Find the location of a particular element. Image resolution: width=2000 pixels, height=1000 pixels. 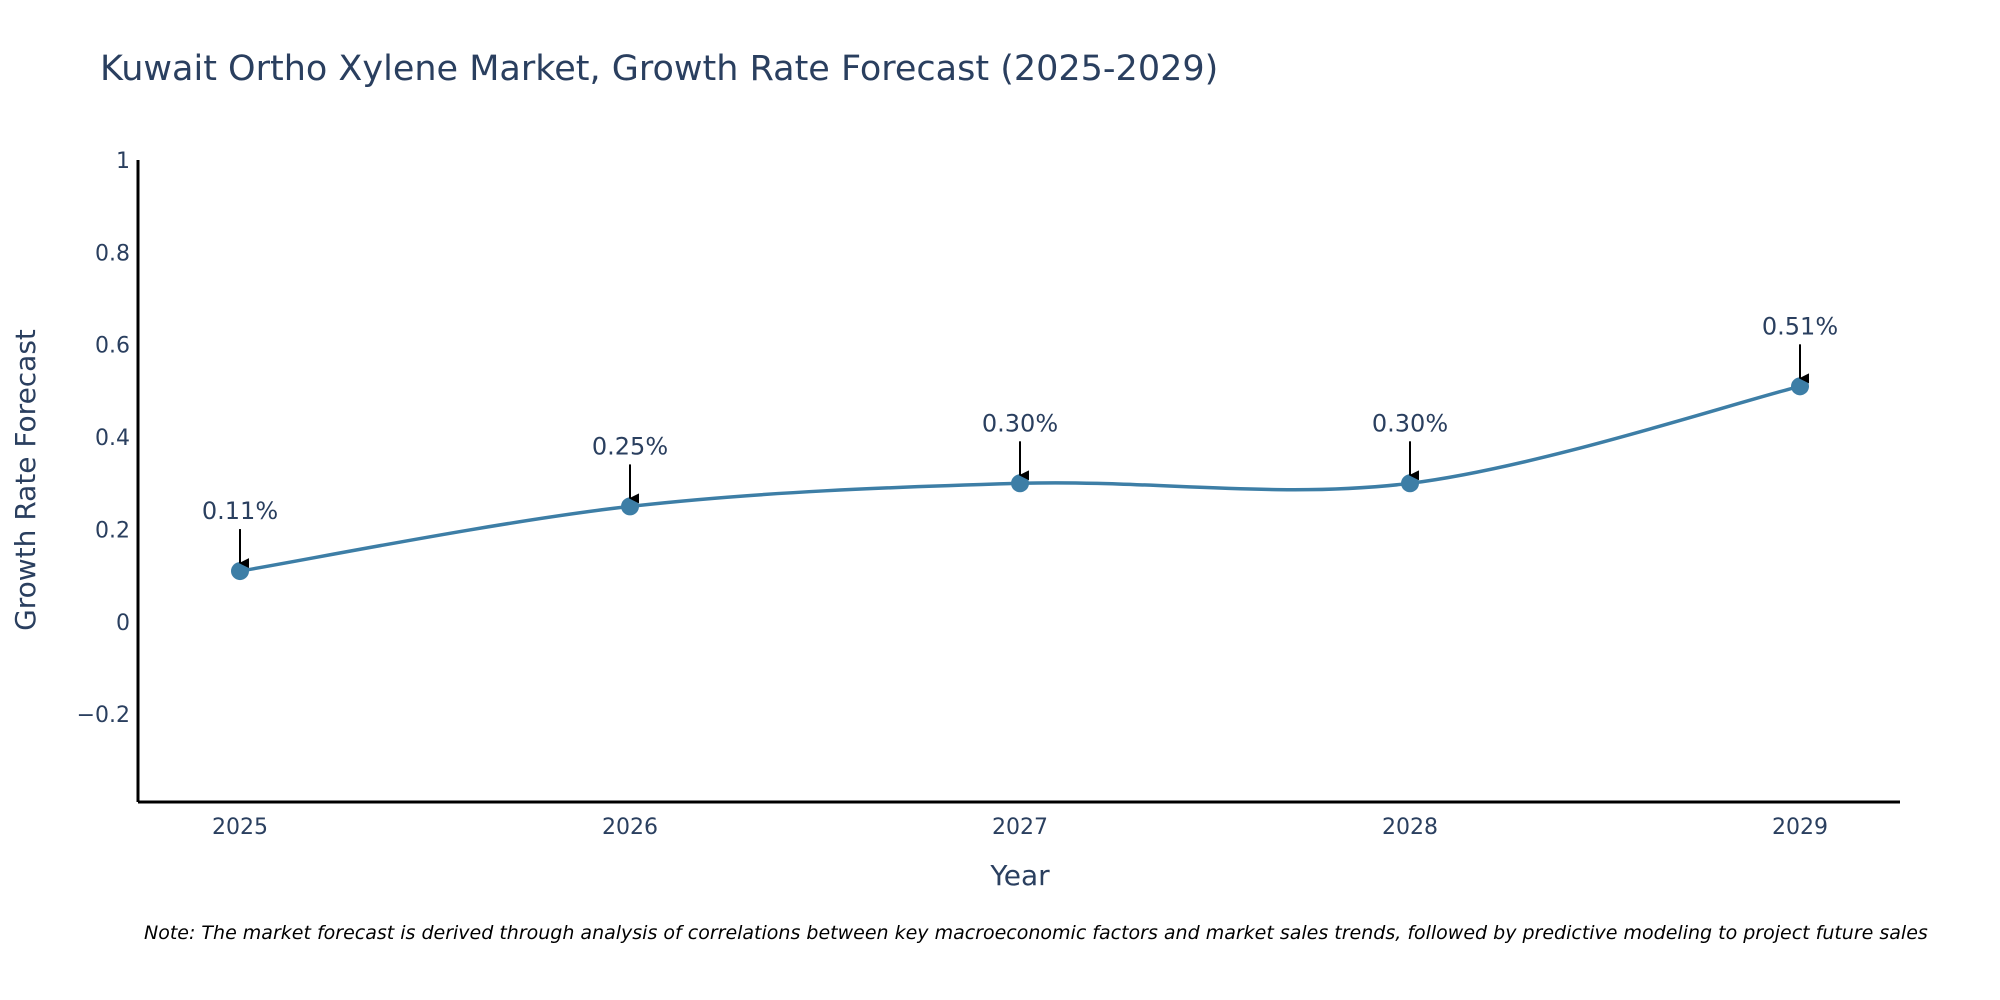

data-label: 0.51% is located at coordinates (1800, 326).